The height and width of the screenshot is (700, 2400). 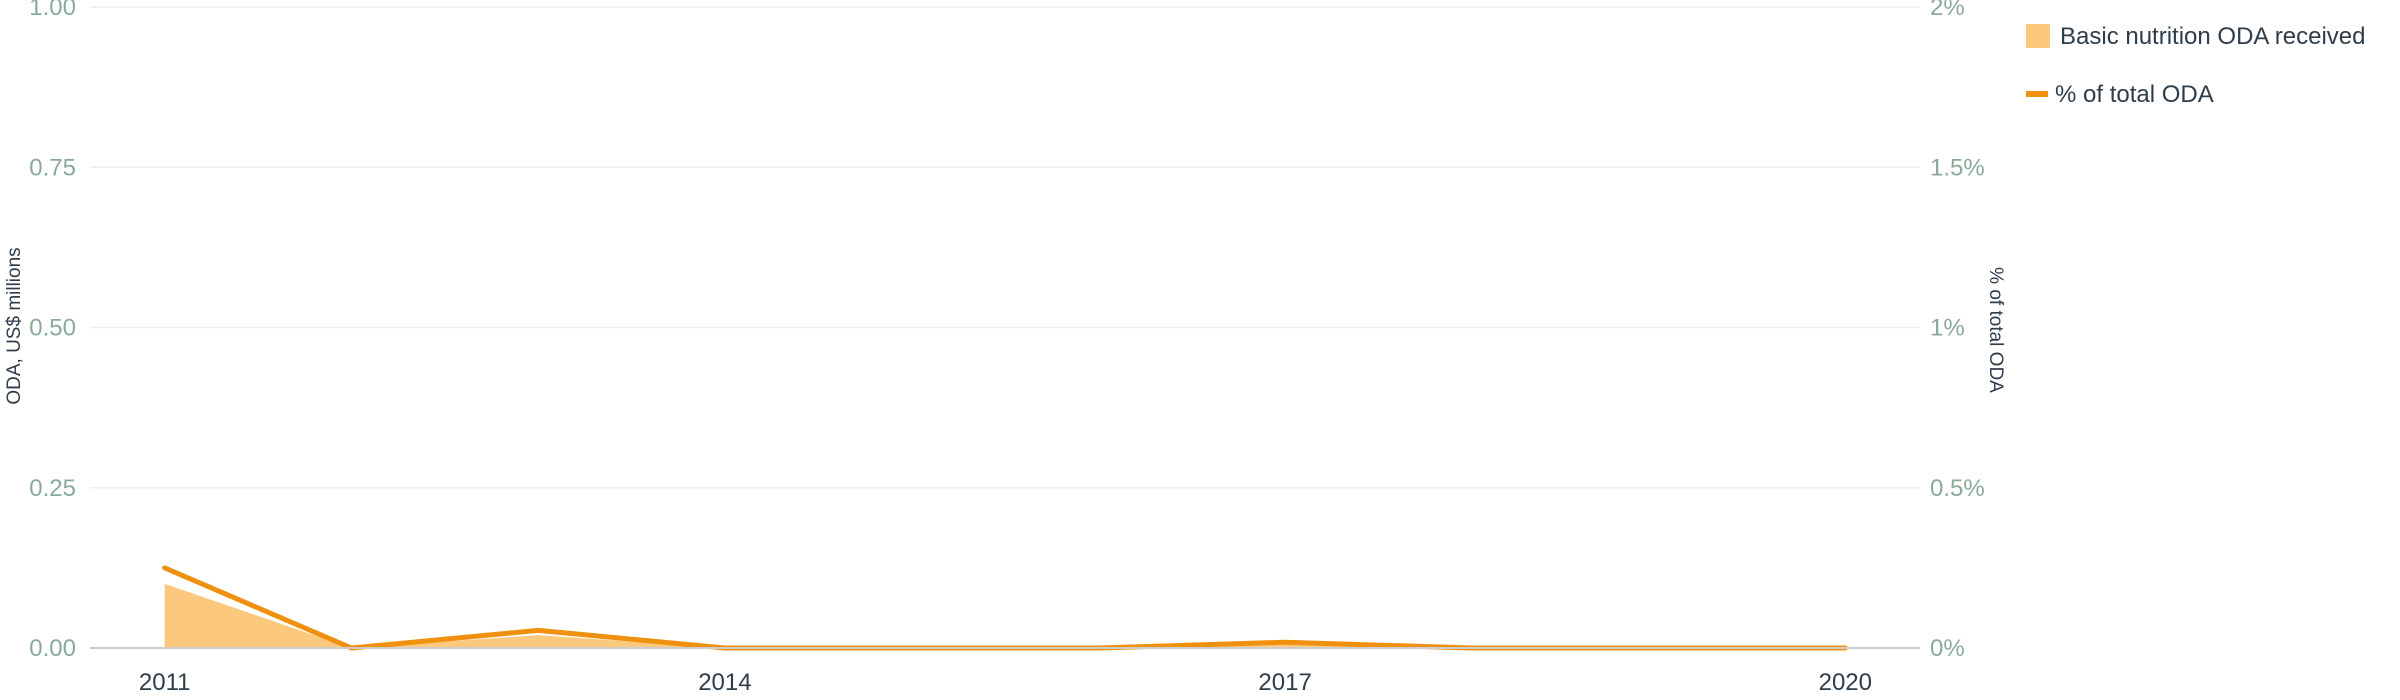 What do you see at coordinates (1005, 682) in the screenshot?
I see `x-axis-ticks: 2011 2014 2017 2020` at bounding box center [1005, 682].